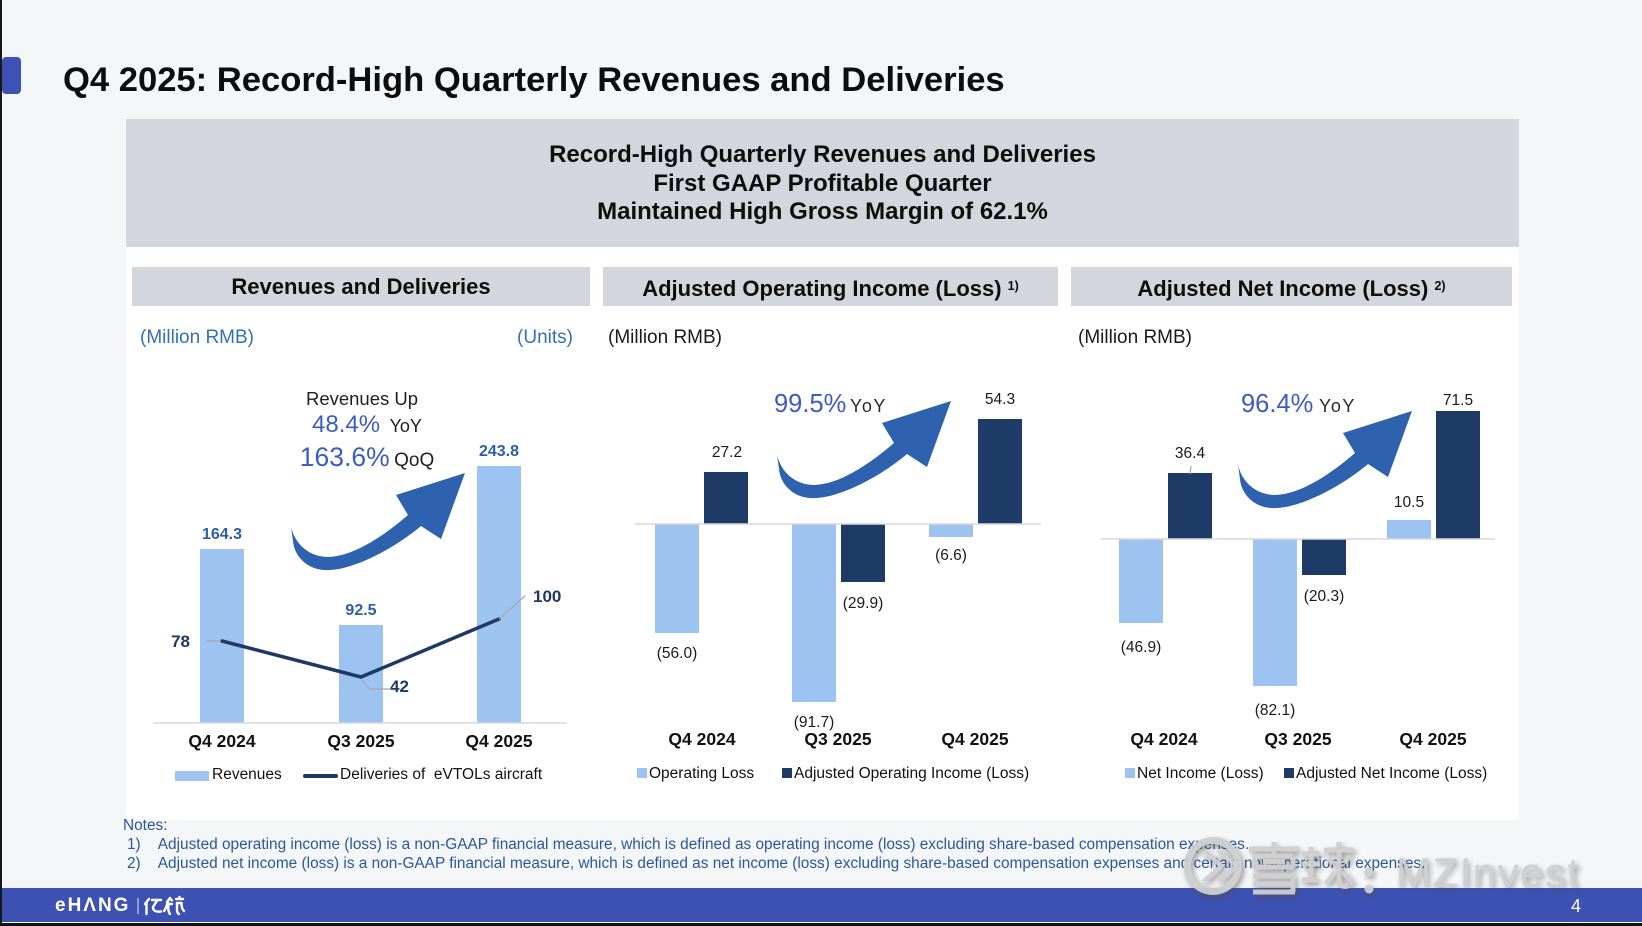 This screenshot has width=1642, height=926. Describe the element at coordinates (1488, 872) in the screenshot. I see `svg-text: MZInvest` at that location.